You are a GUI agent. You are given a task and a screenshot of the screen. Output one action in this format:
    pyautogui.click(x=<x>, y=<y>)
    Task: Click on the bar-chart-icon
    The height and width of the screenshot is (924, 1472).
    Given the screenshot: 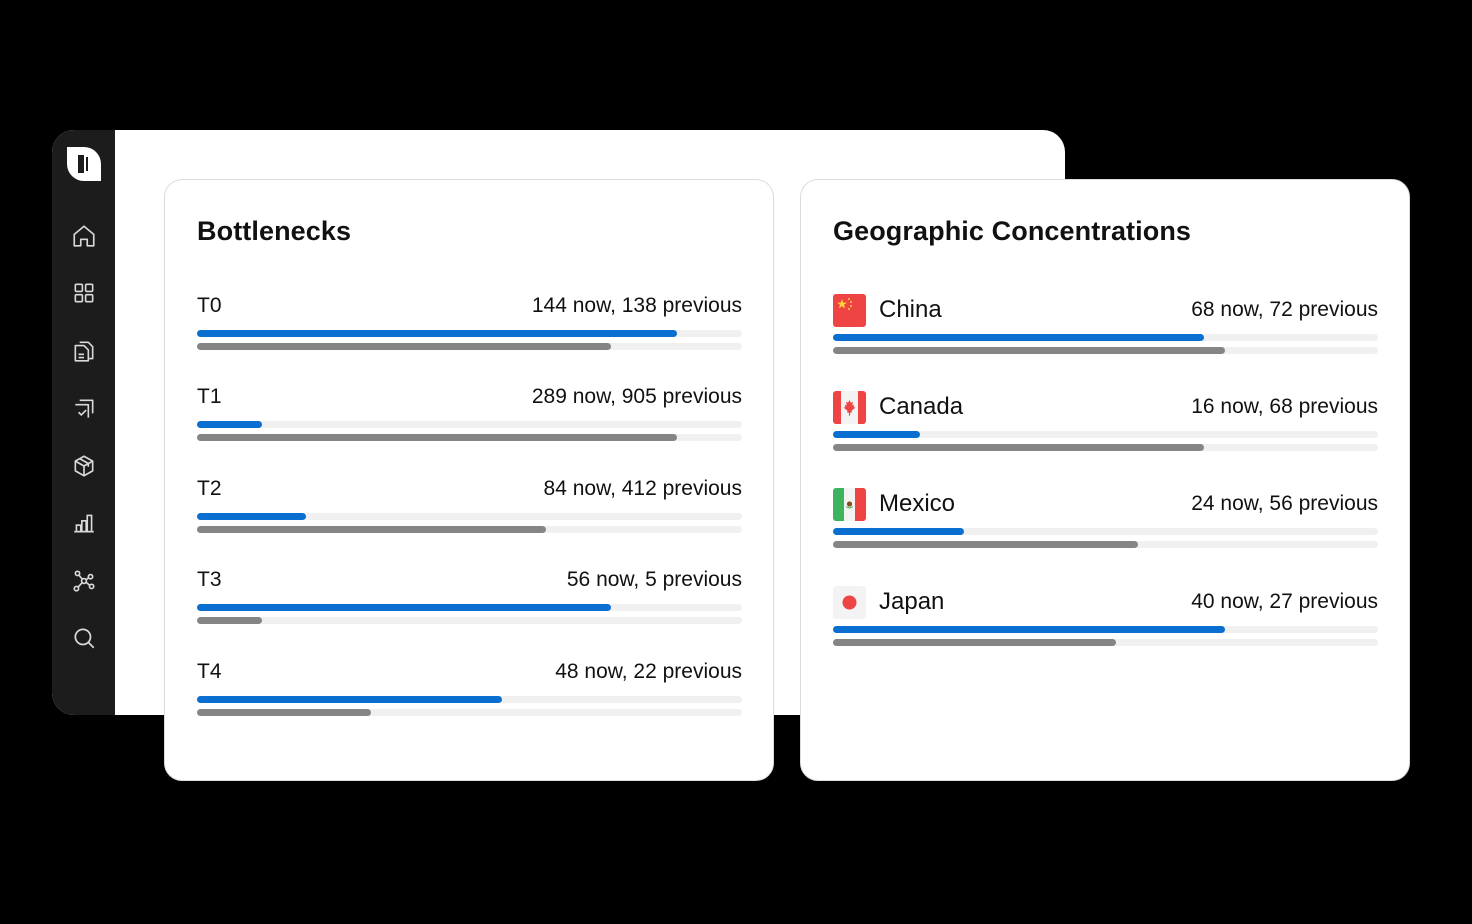 What is the action you would take?
    pyautogui.click(x=84, y=523)
    